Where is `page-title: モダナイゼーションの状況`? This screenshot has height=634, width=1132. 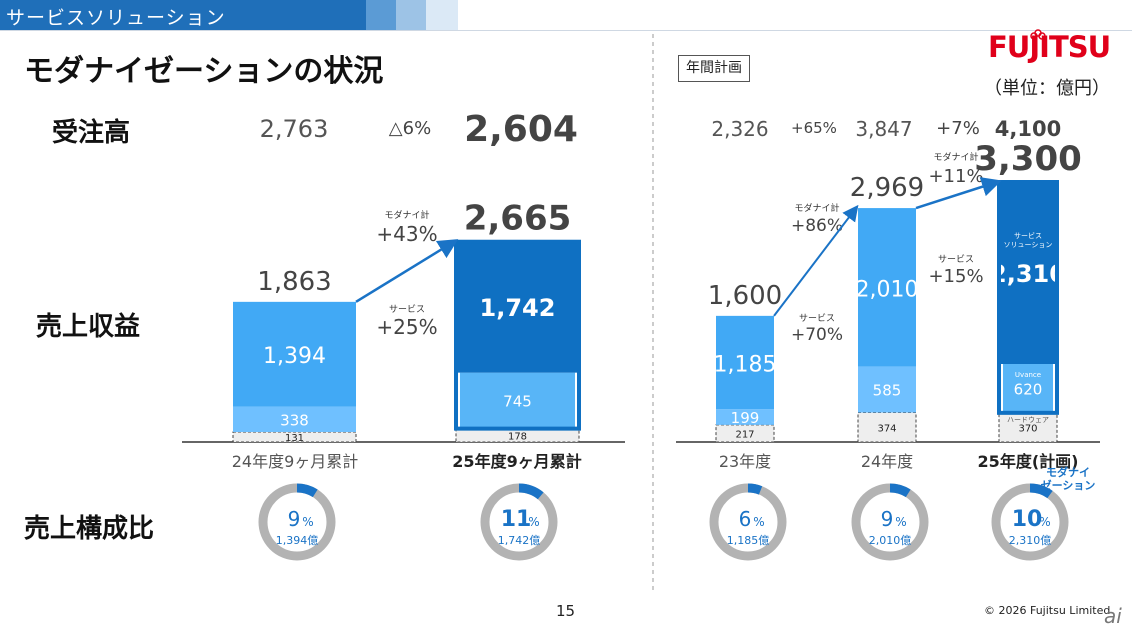
page-title: モダナイゼーションの状況 is located at coordinates (204, 71).